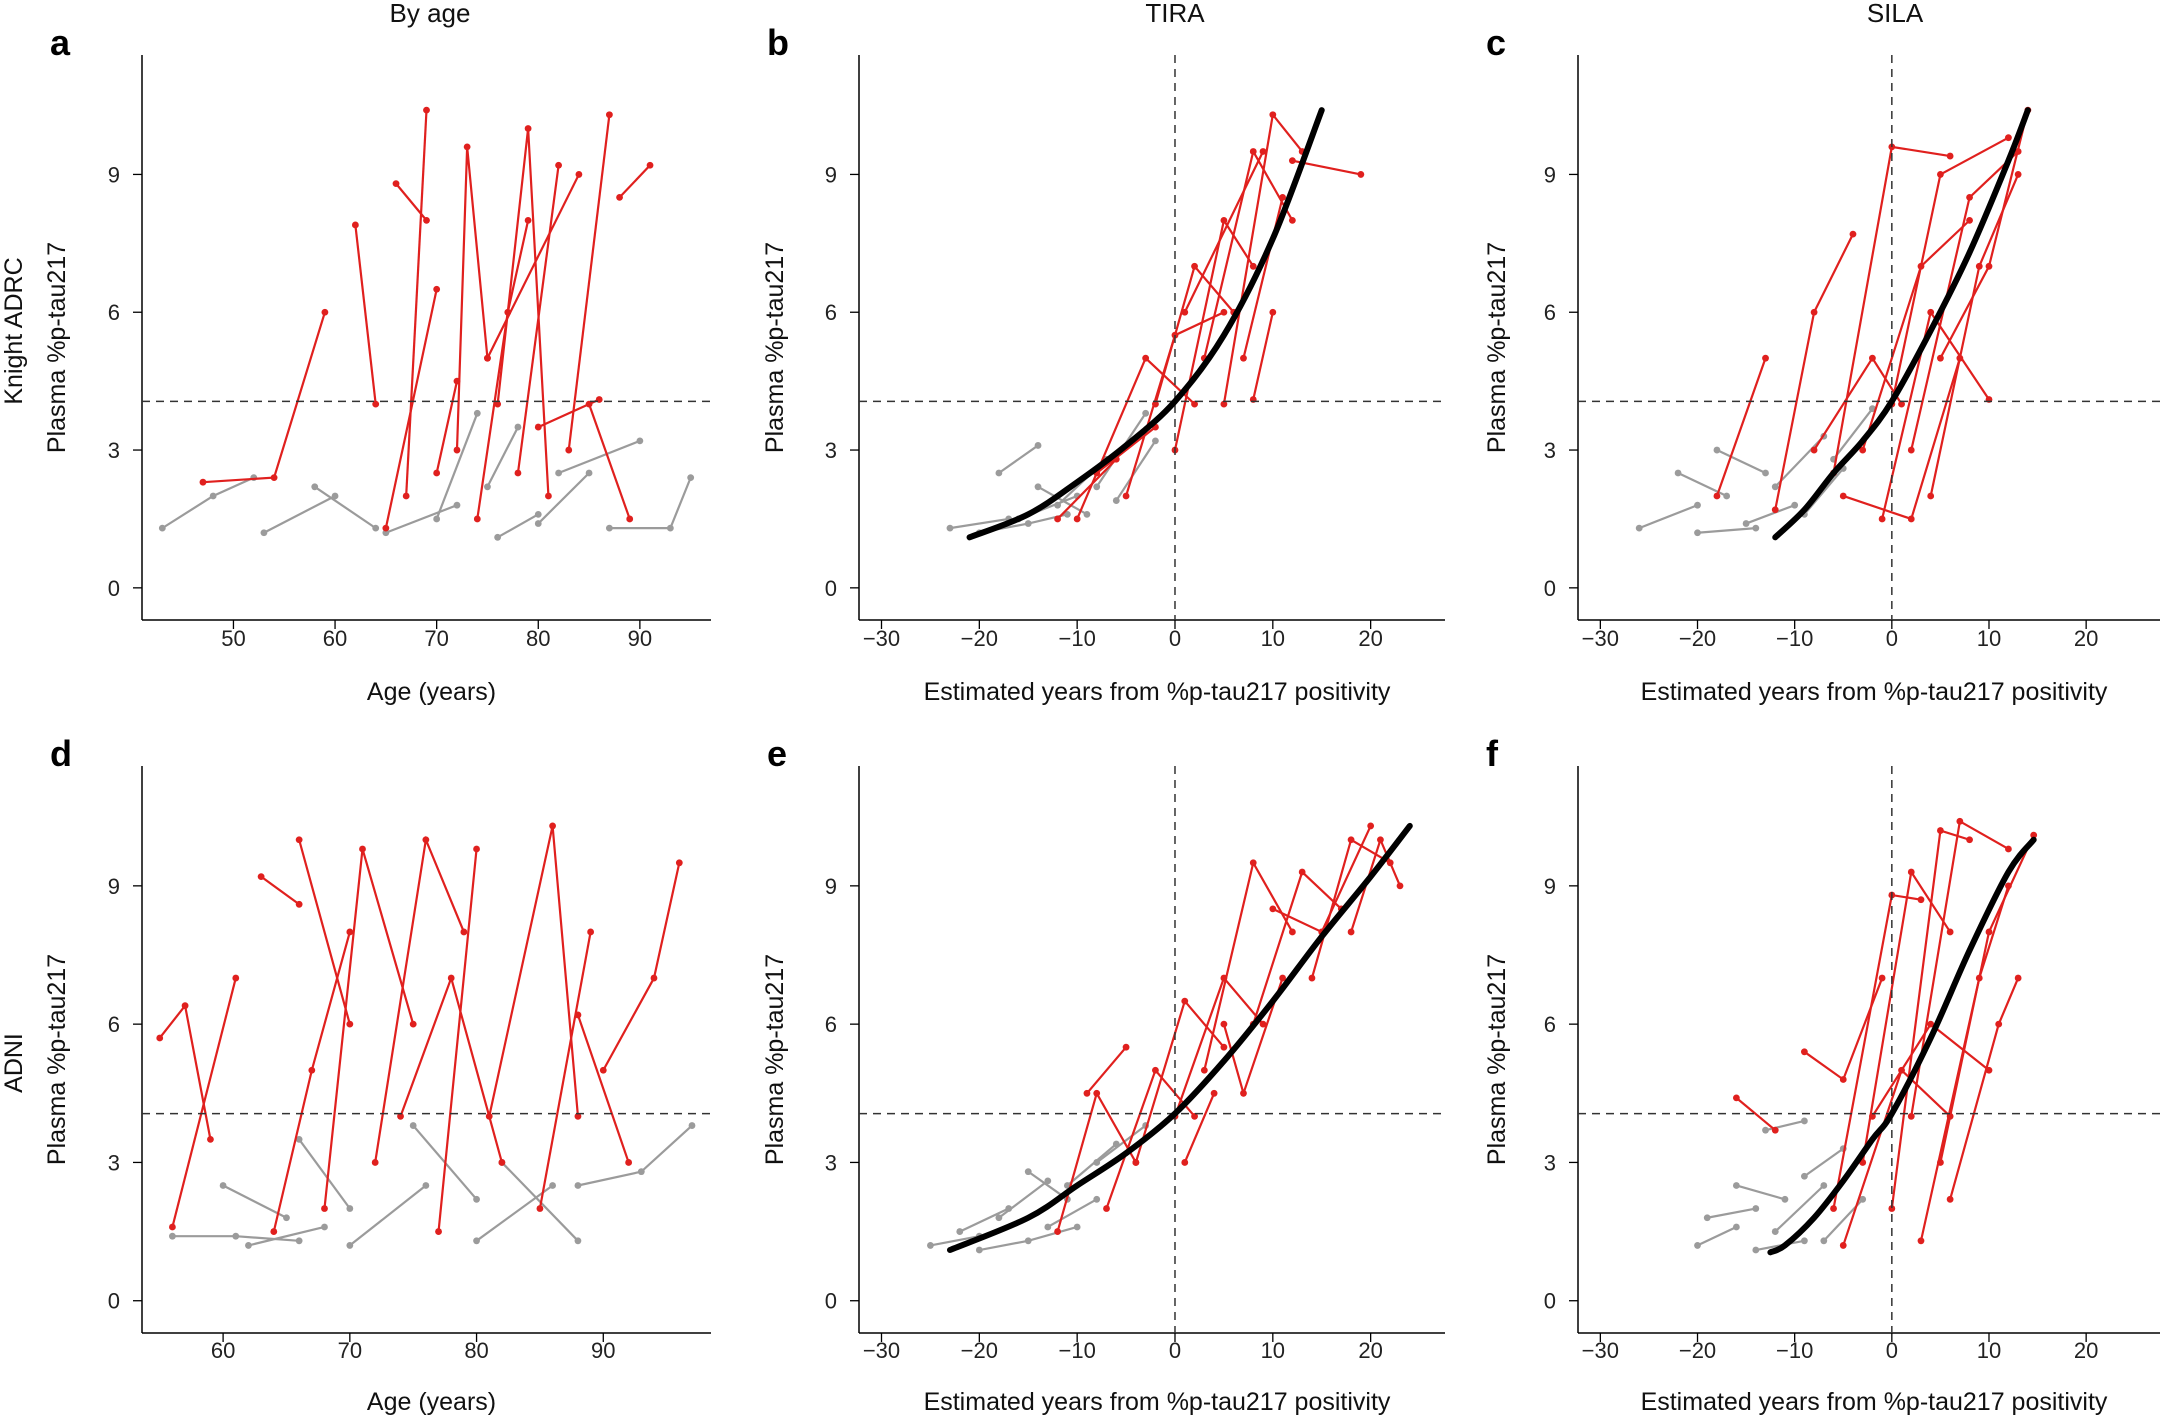  Describe the element at coordinates (1076, 1350) in the screenshot. I see `x-tick-label: −10` at that location.